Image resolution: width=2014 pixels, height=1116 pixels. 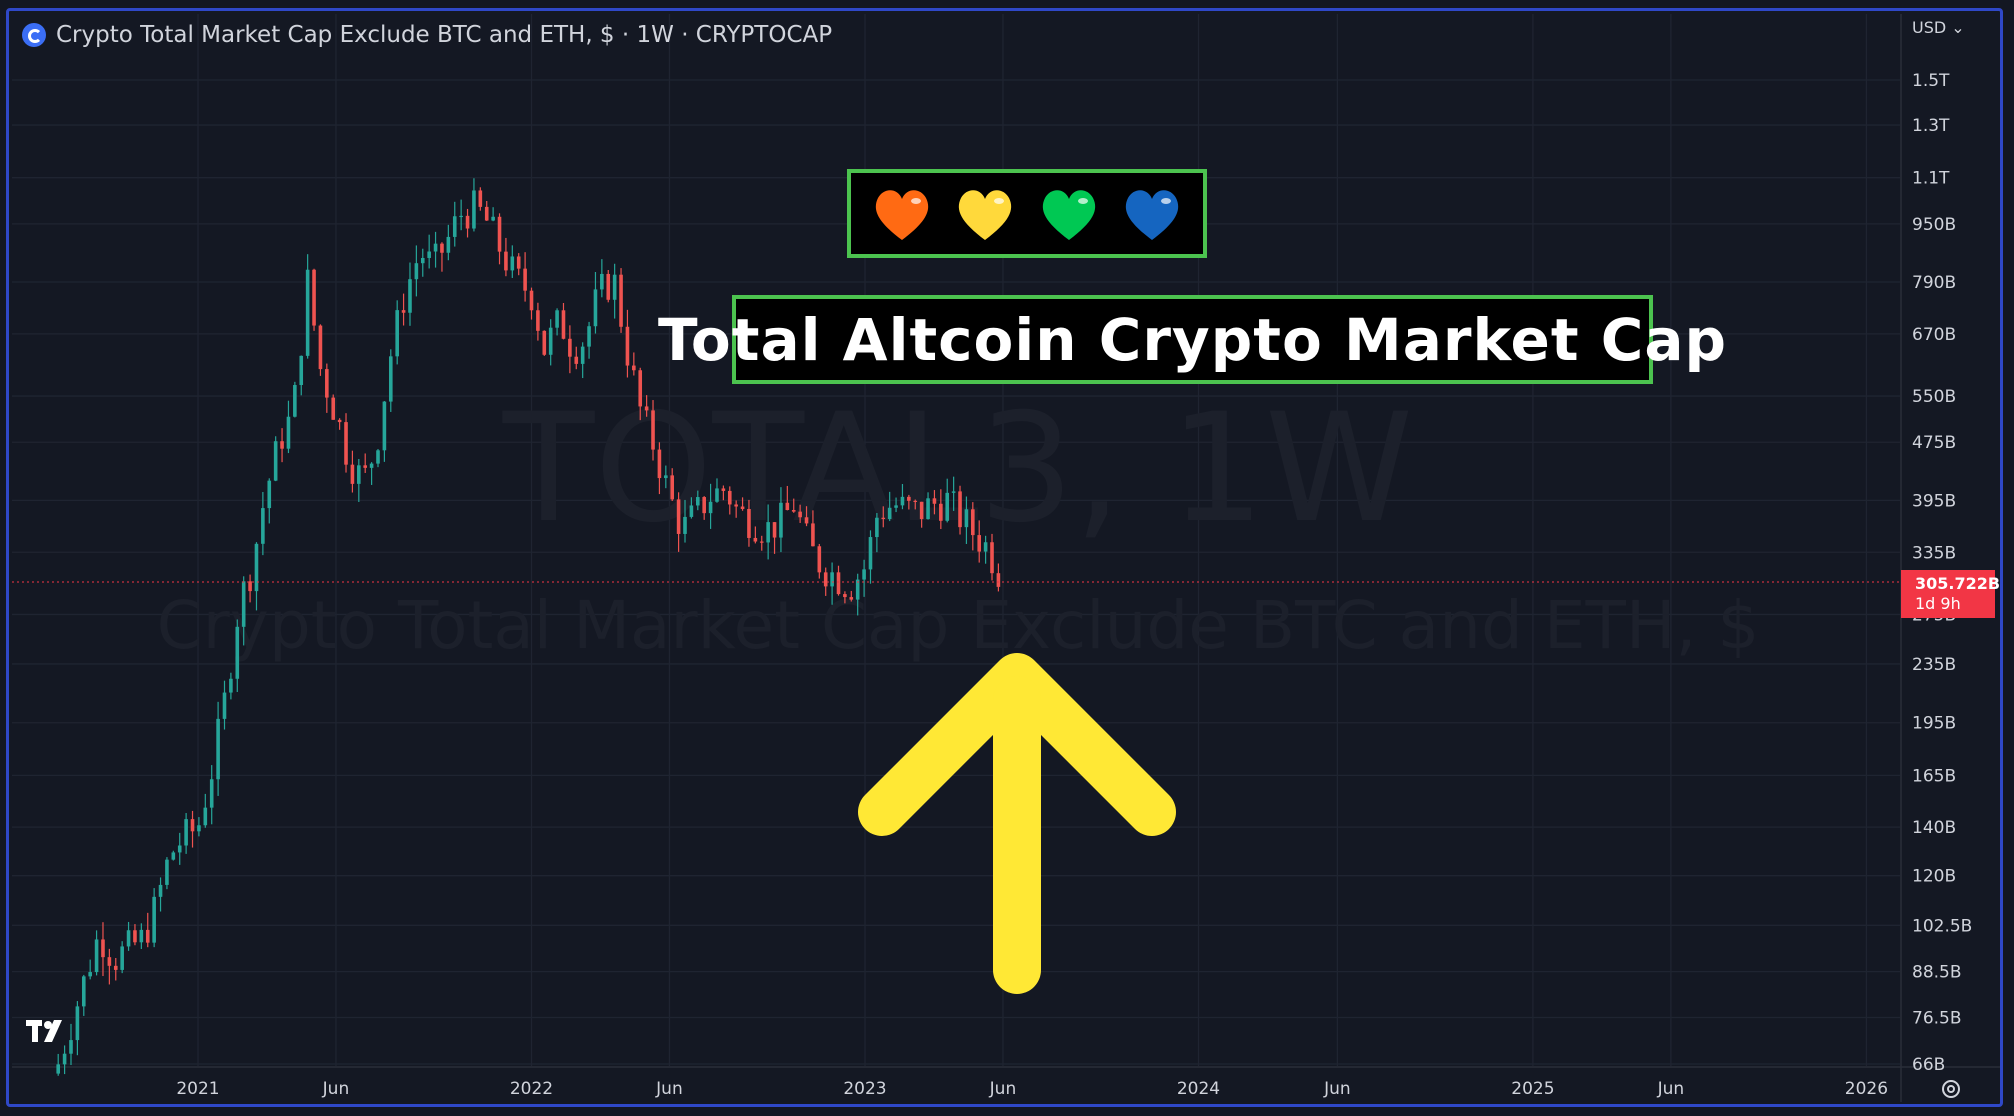 What do you see at coordinates (864, 1089) in the screenshot?
I see `x-tick-label: 2023` at bounding box center [864, 1089].